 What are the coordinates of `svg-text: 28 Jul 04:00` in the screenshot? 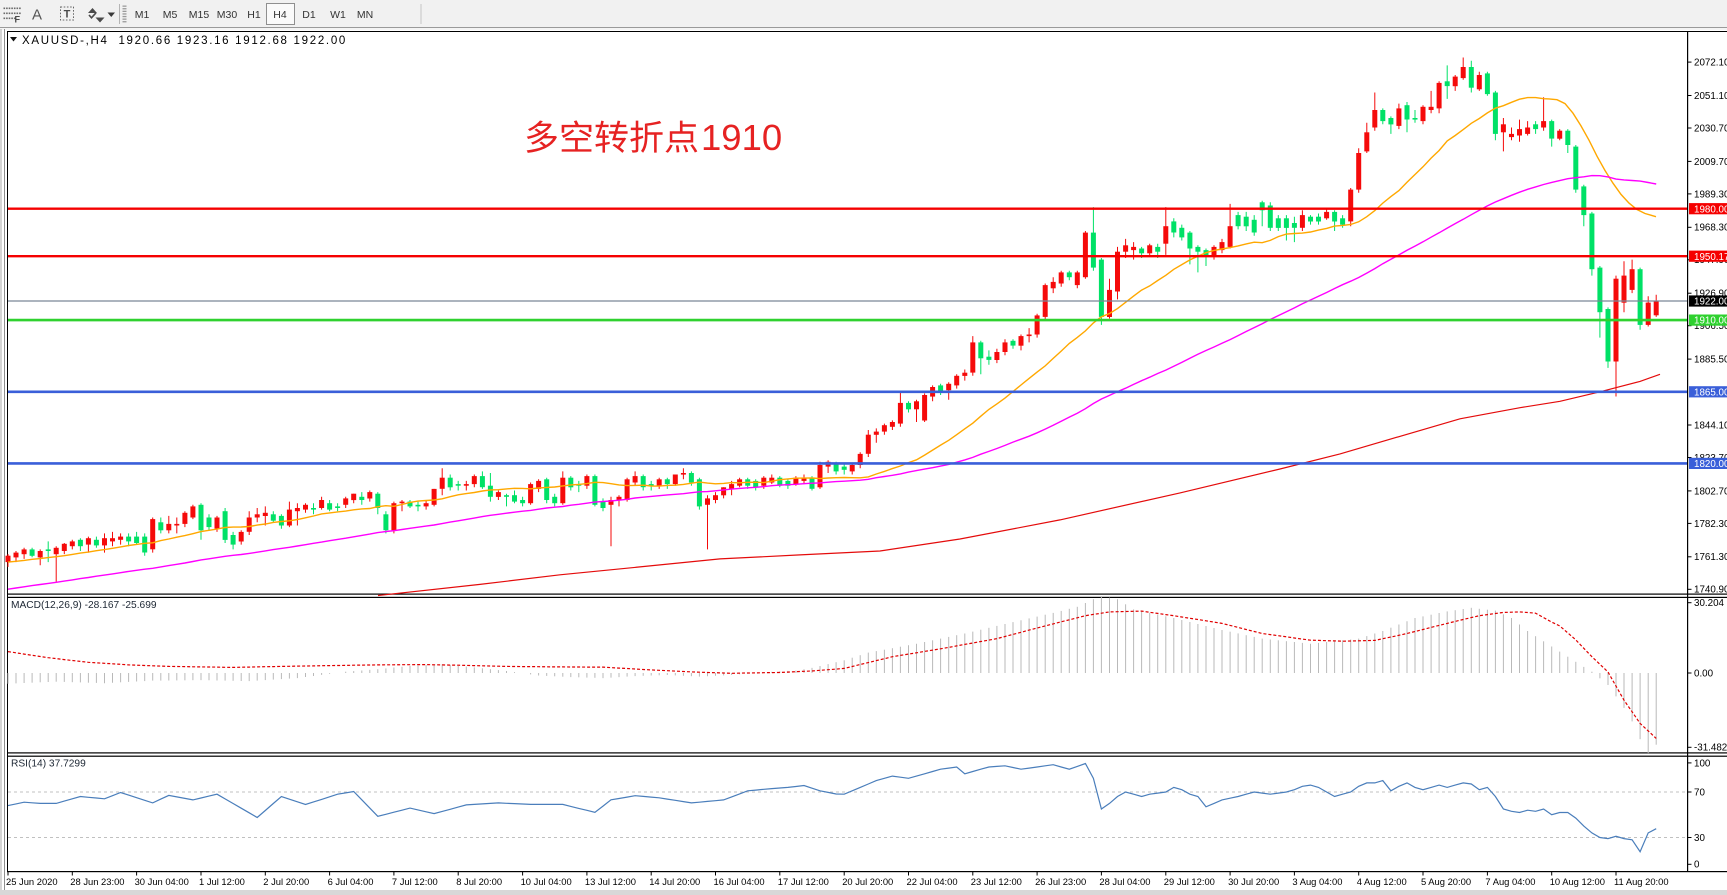 It's located at (1124, 881).